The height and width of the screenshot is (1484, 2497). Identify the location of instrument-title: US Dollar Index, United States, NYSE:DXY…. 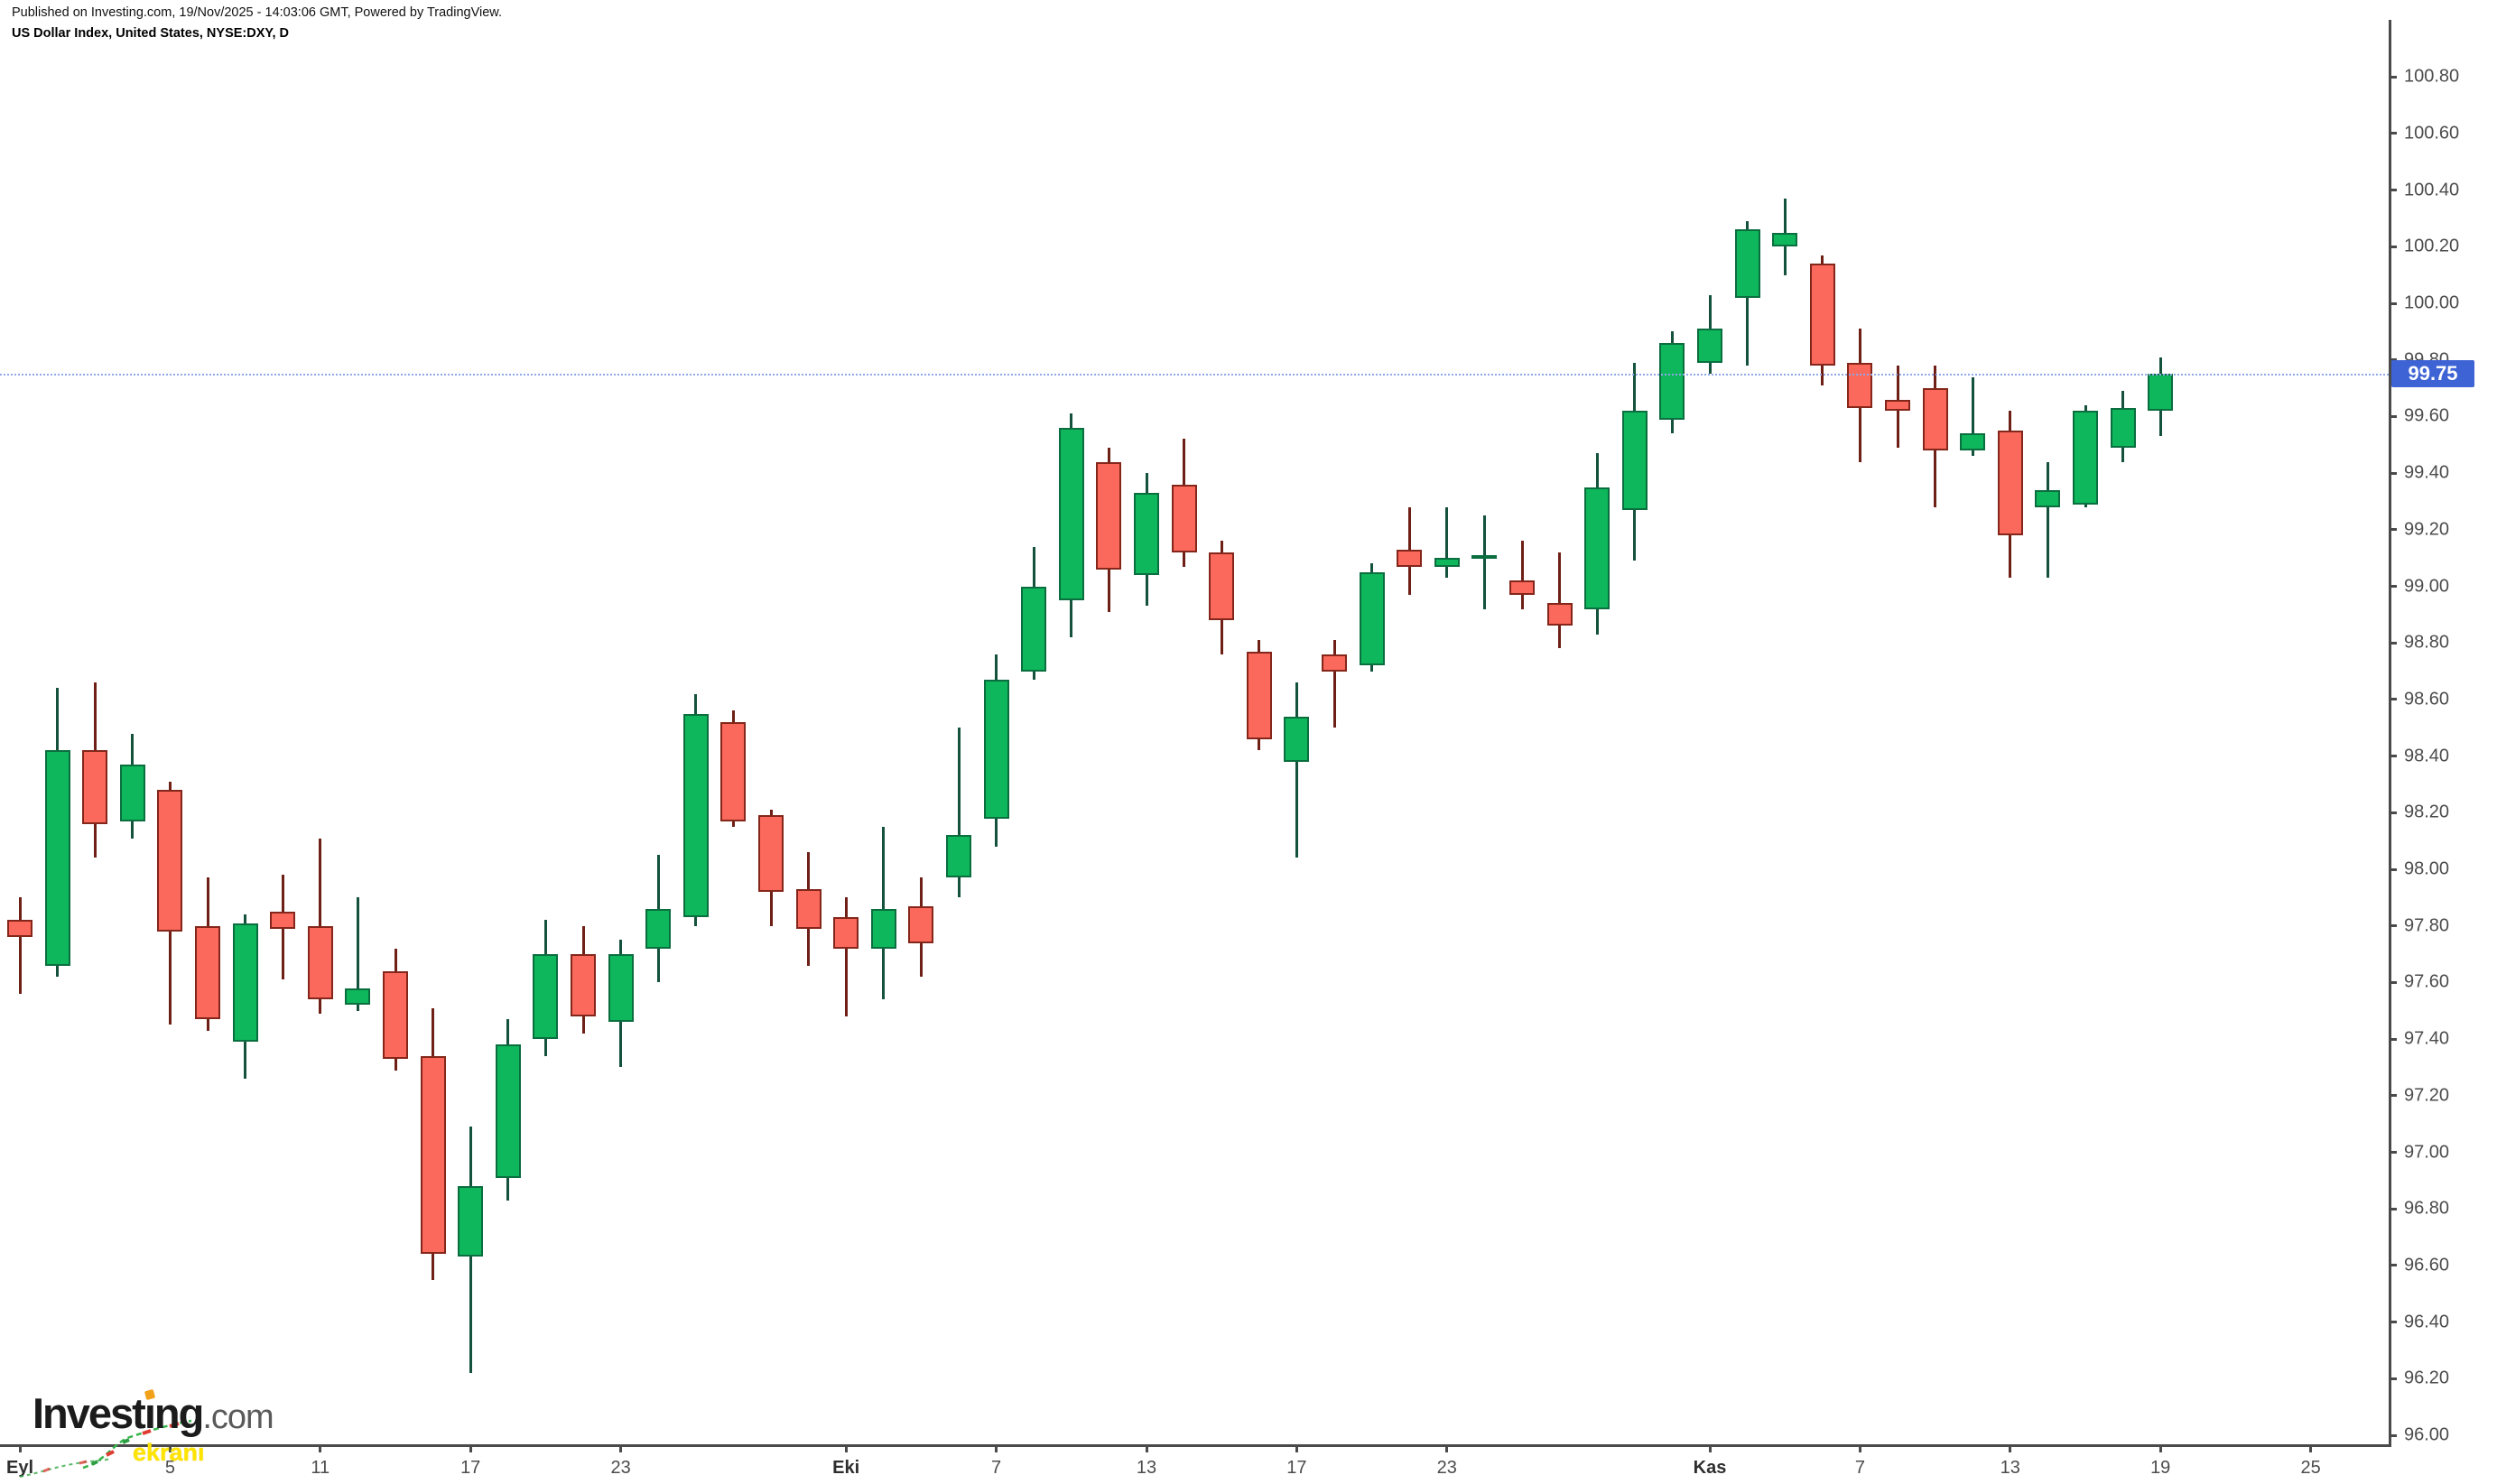
(150, 34).